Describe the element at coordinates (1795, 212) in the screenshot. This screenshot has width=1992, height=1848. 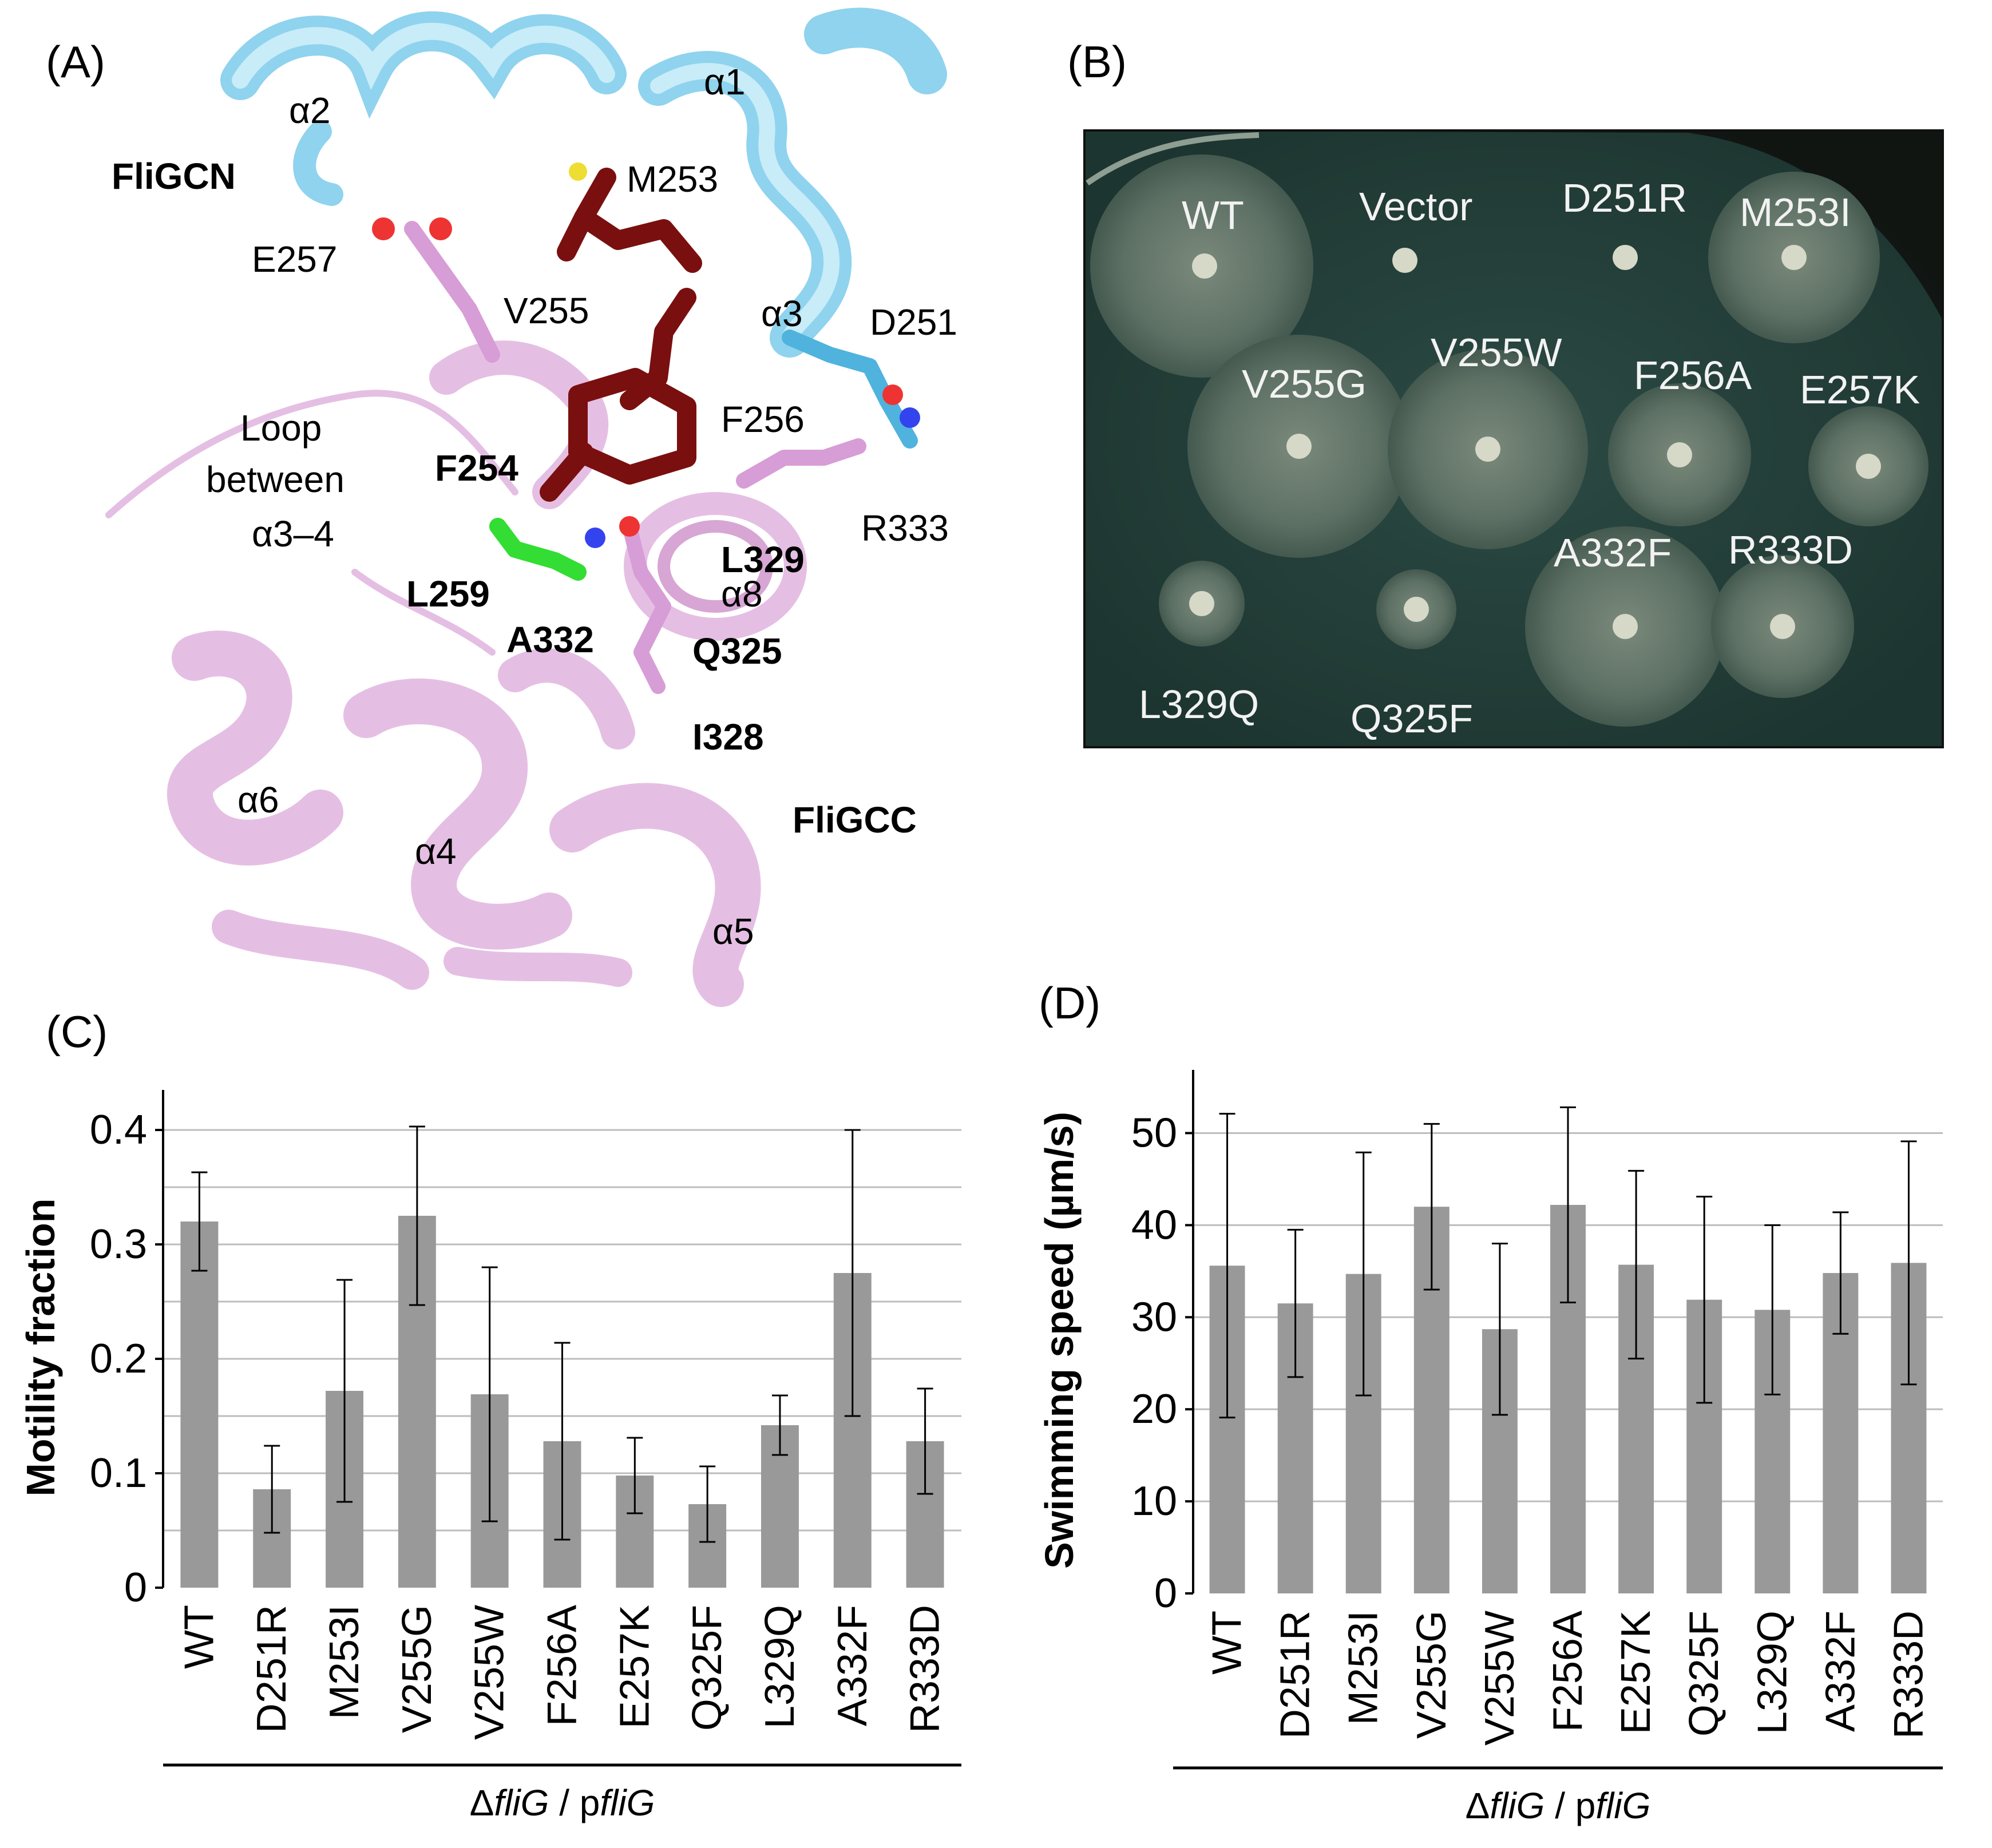
I see `plate-label-m253i: M253I` at that location.